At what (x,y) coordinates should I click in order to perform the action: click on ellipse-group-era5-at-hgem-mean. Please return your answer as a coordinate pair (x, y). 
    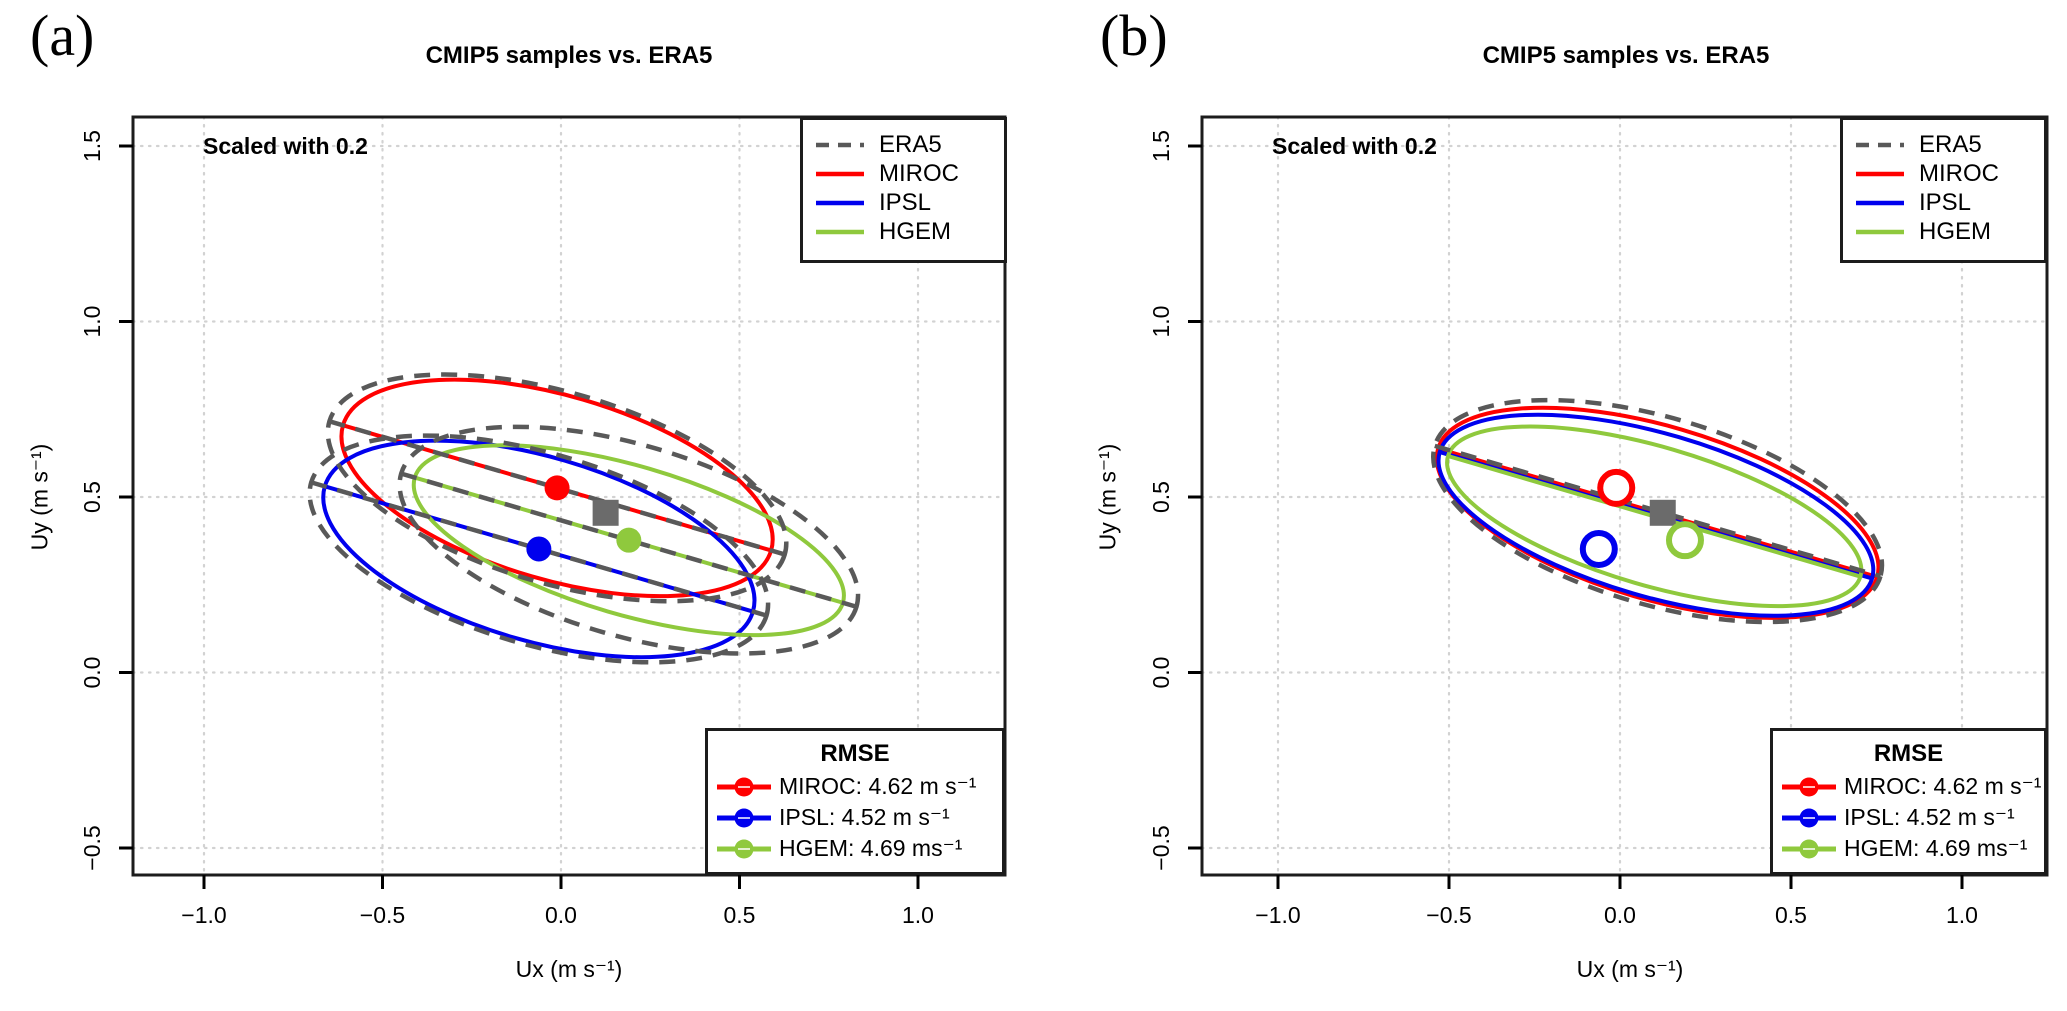
    Looking at the image, I should click on (629, 540).